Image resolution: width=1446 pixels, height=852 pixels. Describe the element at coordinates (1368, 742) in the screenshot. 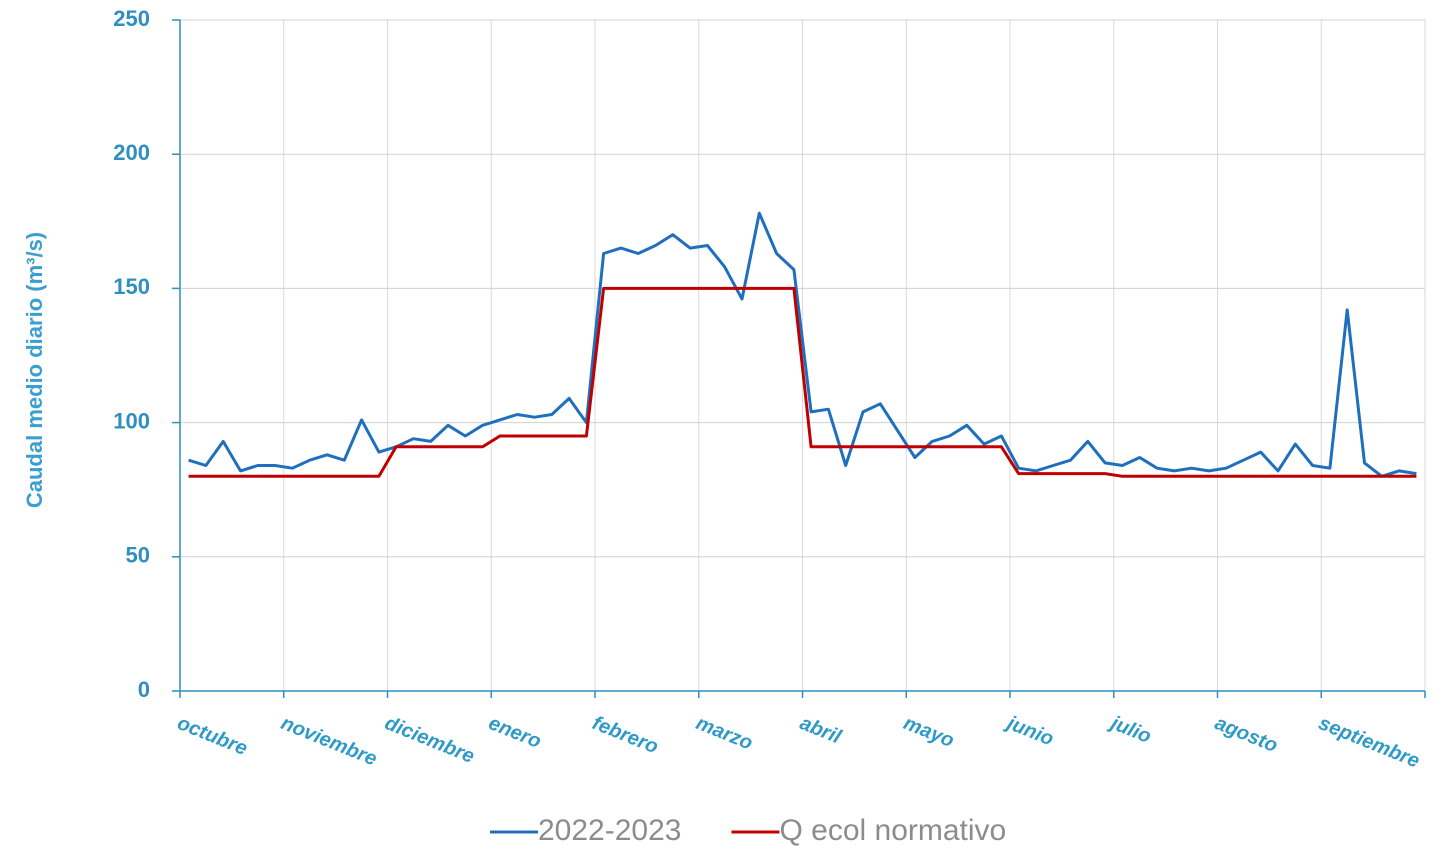

I see `x-tick-label: septiembre` at that location.